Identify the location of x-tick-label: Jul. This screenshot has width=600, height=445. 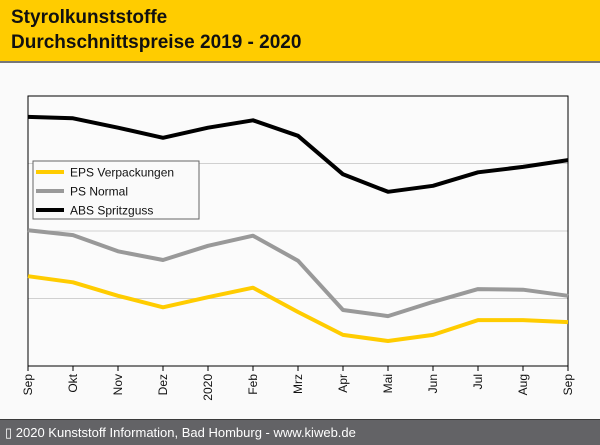
(478, 381).